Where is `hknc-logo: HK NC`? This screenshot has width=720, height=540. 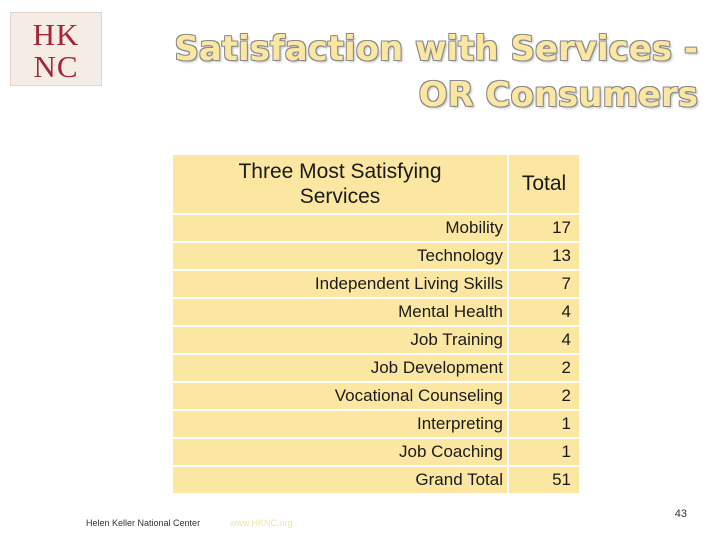 hknc-logo: HK NC is located at coordinates (56, 49).